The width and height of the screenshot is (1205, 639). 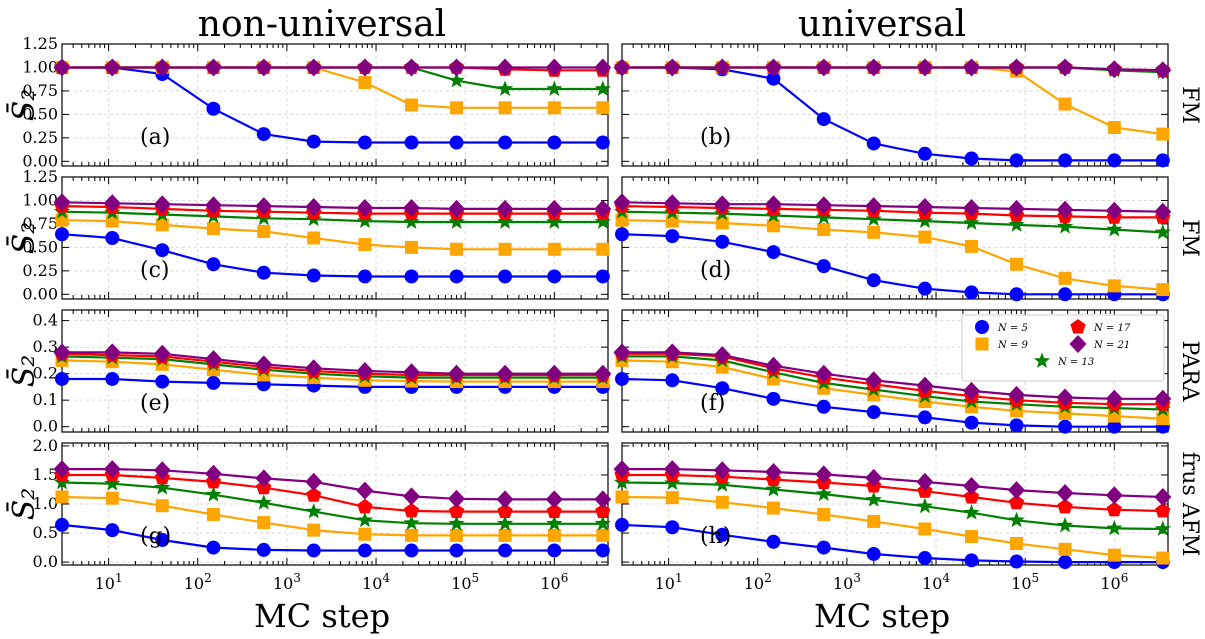 What do you see at coordinates (1189, 504) in the screenshot?
I see `row-label: frus AFM` at bounding box center [1189, 504].